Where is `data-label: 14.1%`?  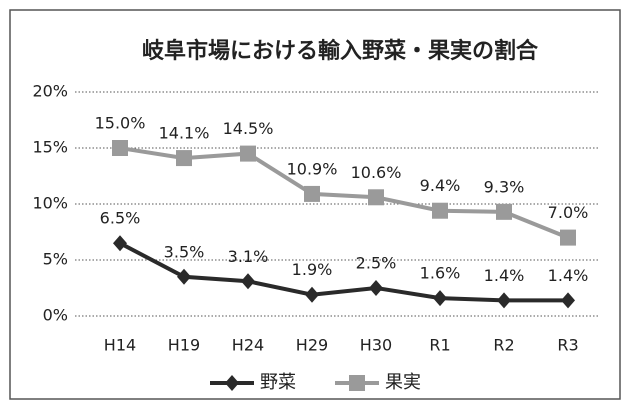
data-label: 14.1% is located at coordinates (184, 133).